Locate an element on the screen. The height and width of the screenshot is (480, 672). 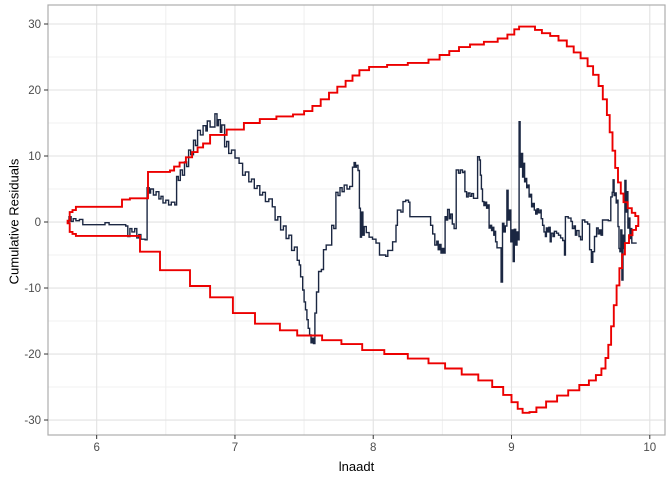
y-tick-label: 20 is located at coordinates (34, 91).